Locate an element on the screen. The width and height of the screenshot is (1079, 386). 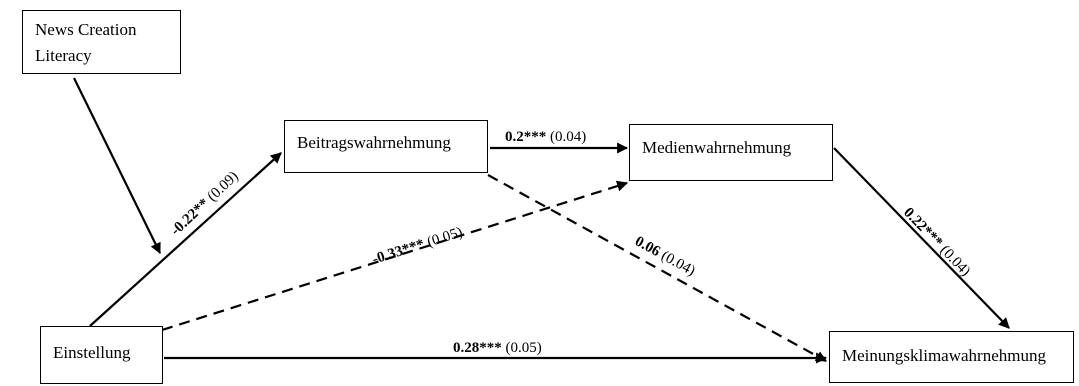
edge-medienwahrnehmung-meinungsklima is located at coordinates (921, 238).